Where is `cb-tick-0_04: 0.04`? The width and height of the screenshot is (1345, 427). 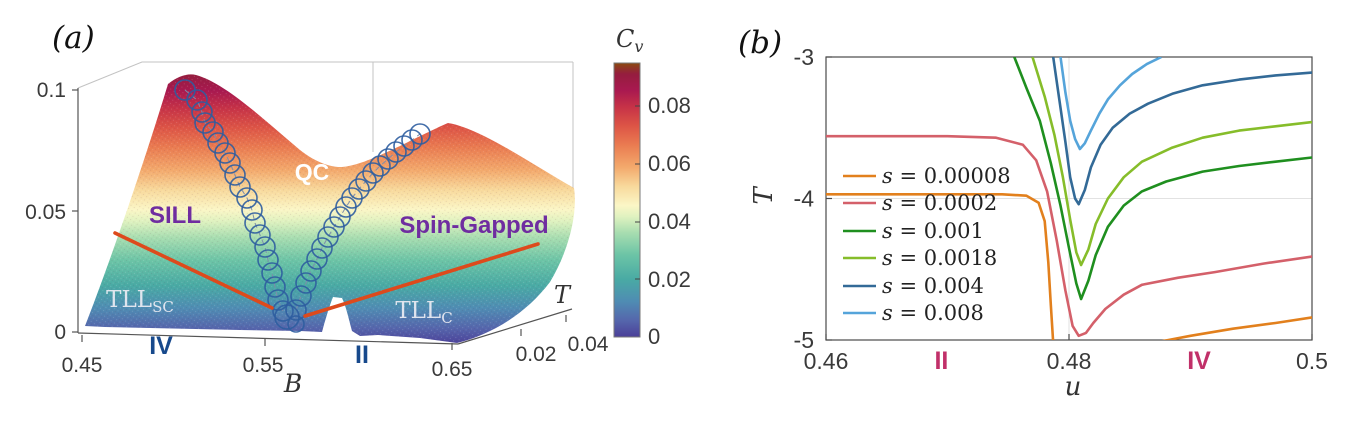
cb-tick-0_04: 0.04 is located at coordinates (669, 221).